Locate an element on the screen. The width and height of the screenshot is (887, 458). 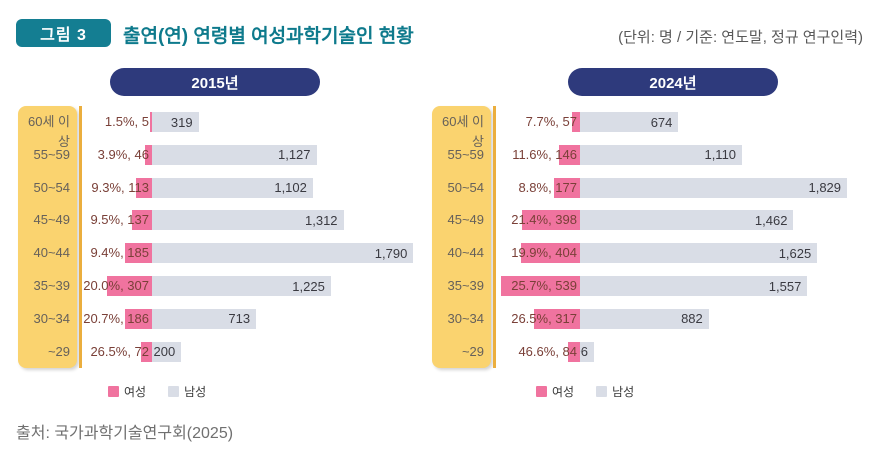
female-value-label: 8.8%, 177 is located at coordinates (547, 187).